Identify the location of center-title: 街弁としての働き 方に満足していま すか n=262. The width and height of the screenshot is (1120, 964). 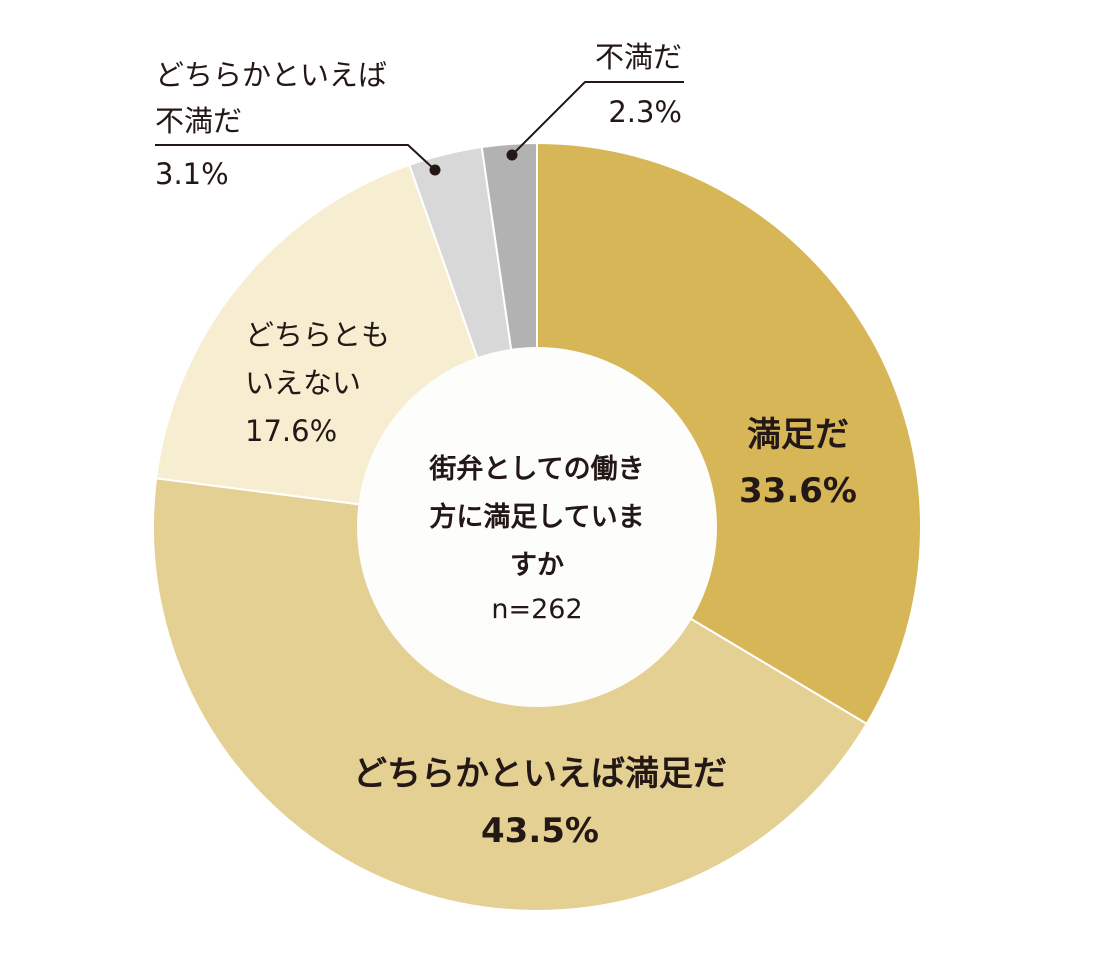
(536, 539).